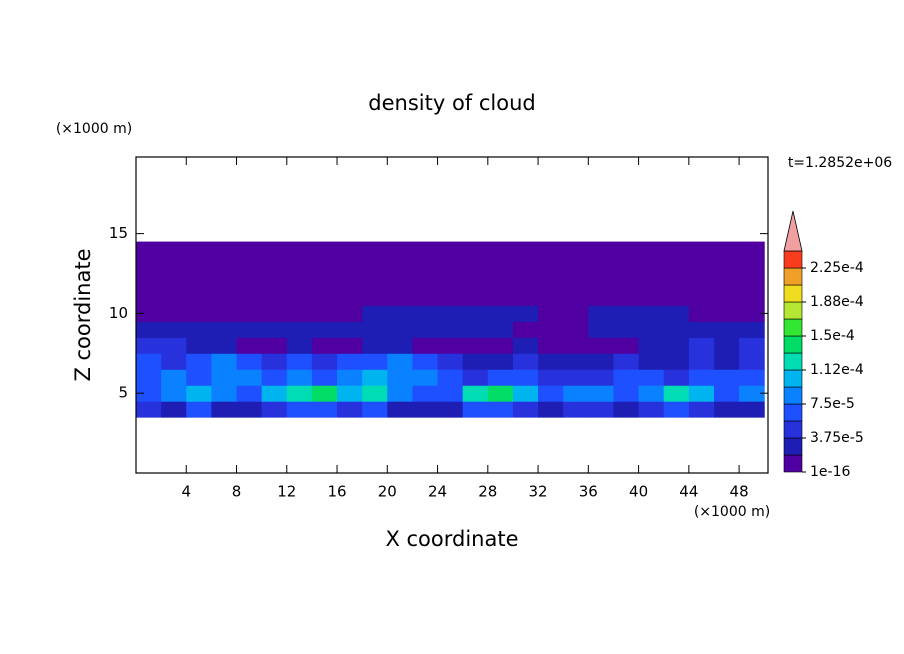  I want to click on x-tick-label: 24, so click(437, 492).